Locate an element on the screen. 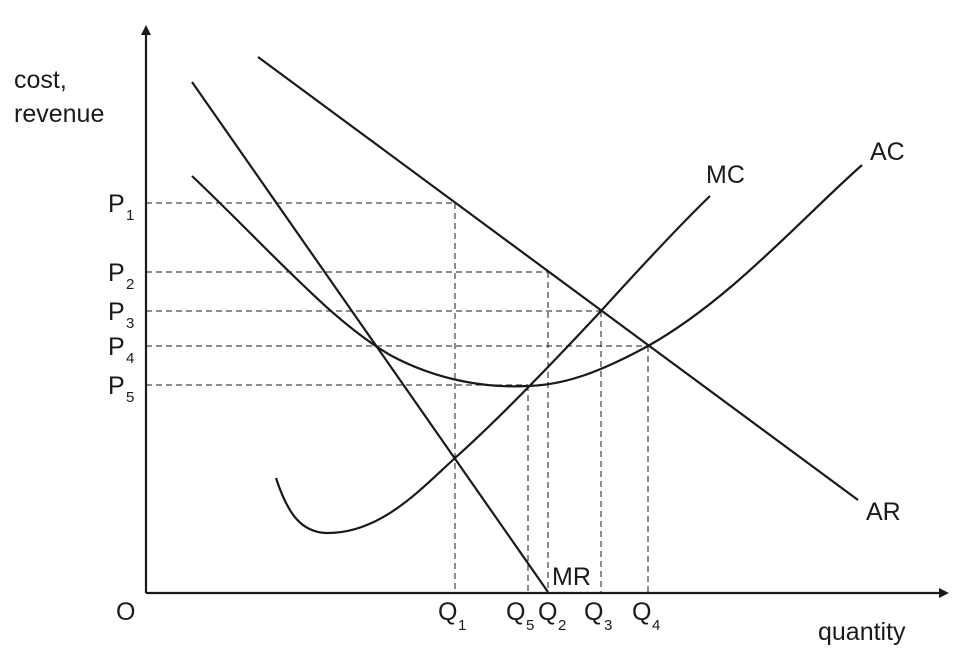 The width and height of the screenshot is (980, 666). q5-label: Q is located at coordinates (515, 612).